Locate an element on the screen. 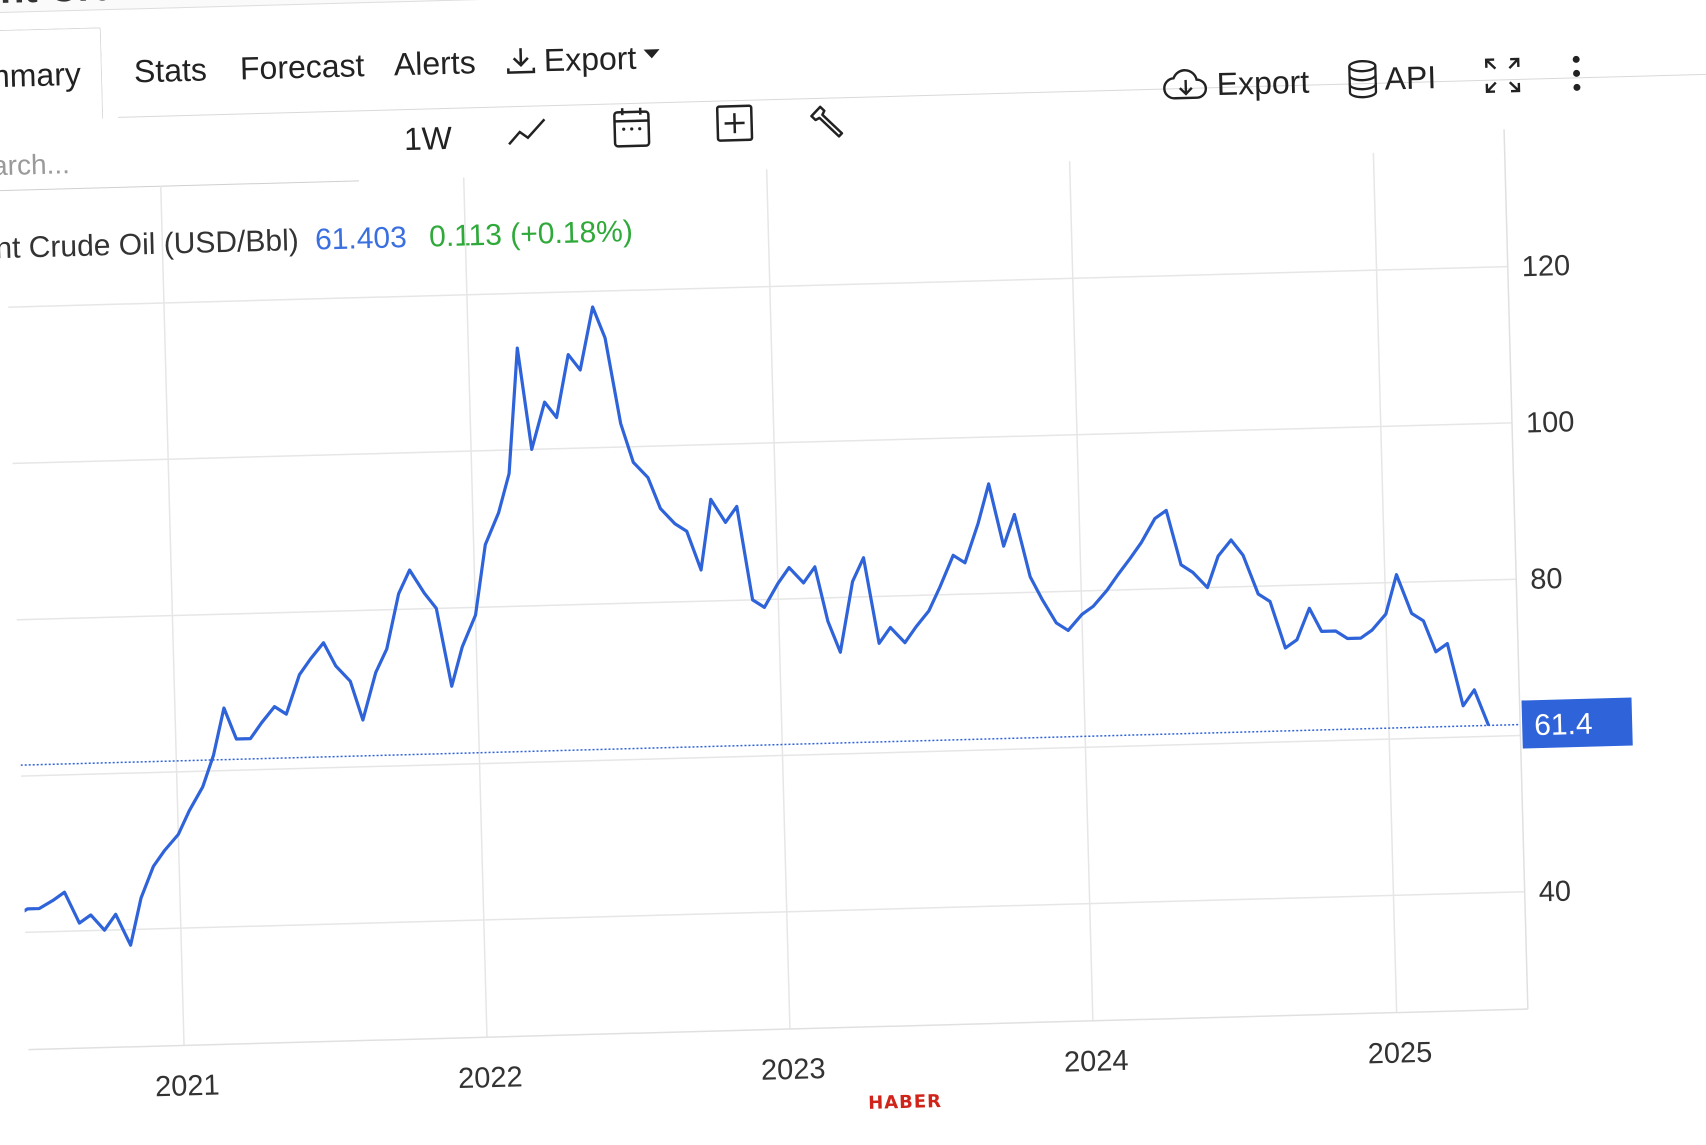 The image size is (1706, 1145). watermark-logo: HABER is located at coordinates (905, 1102).